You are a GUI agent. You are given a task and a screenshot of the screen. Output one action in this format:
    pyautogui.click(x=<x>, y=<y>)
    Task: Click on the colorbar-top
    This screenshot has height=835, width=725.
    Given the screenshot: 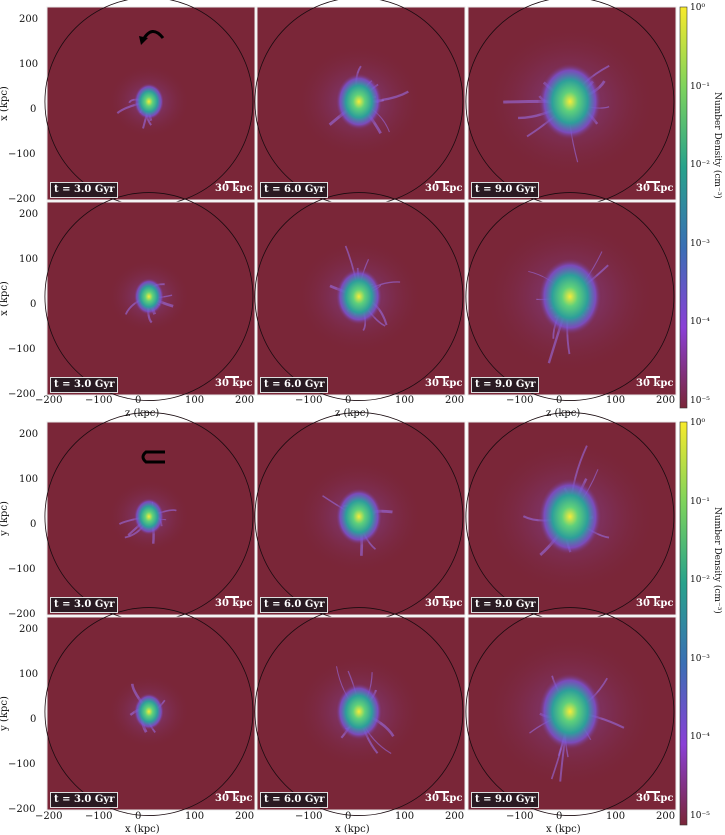 What is the action you would take?
    pyautogui.click(x=683, y=207)
    